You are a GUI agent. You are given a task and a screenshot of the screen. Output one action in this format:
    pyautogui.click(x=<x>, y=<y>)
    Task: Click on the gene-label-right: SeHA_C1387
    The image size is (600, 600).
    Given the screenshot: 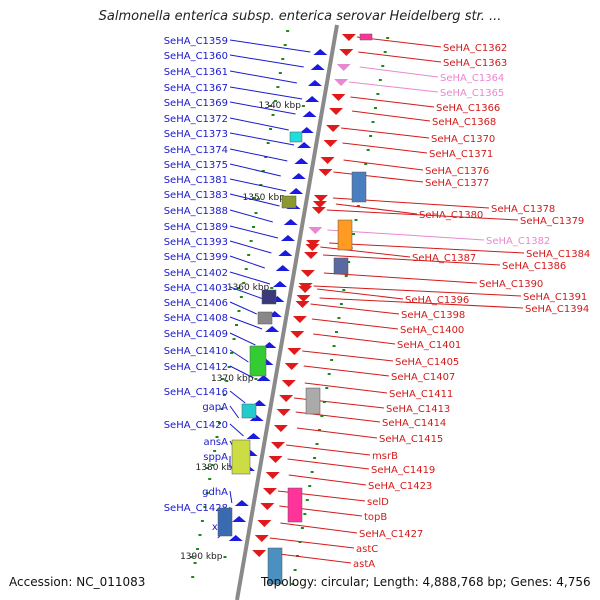 What is the action you would take?
    pyautogui.click(x=444, y=258)
    